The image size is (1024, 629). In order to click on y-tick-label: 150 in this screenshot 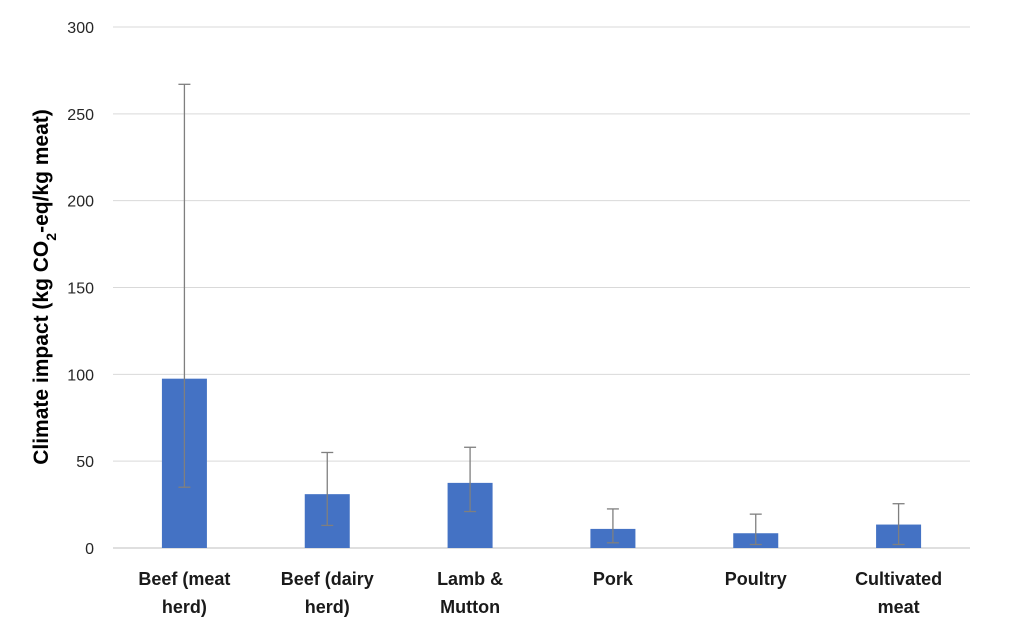, I will do `click(80, 289)`.